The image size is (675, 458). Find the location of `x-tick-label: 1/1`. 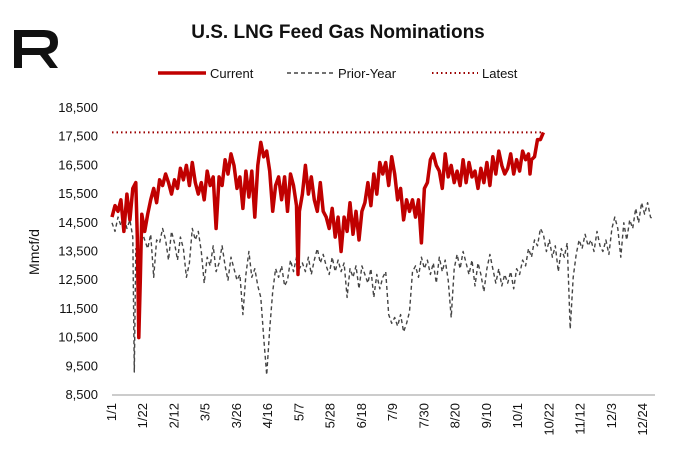

x-tick-label: 1/1 is located at coordinates (111, 412).